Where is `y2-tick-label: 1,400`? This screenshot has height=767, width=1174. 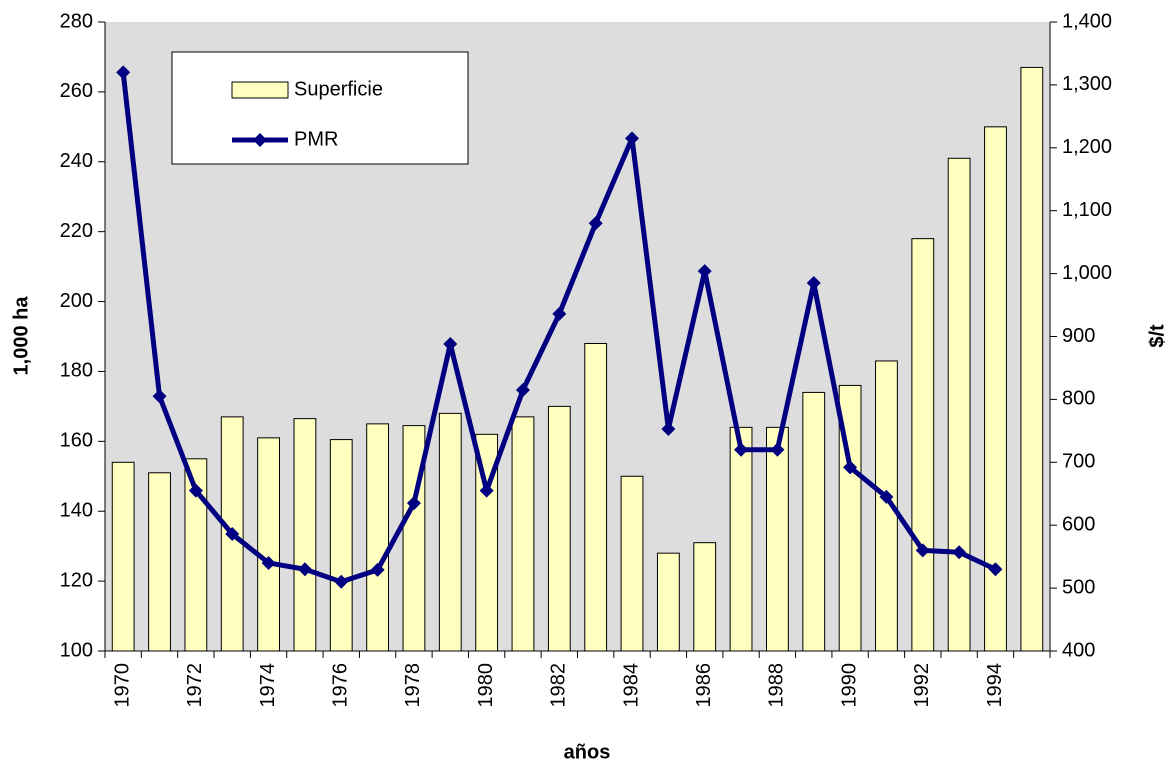 y2-tick-label: 1,400 is located at coordinates (1087, 21).